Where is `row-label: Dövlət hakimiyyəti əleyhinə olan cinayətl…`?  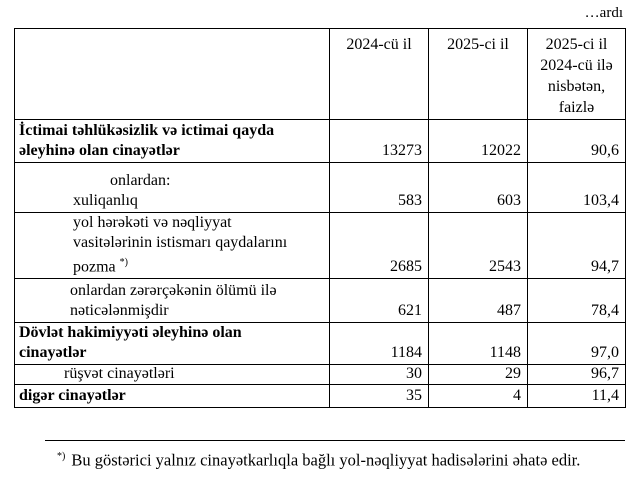 row-label: Dövlət hakimiyyəti əleyhinə olan cinayətl… is located at coordinates (172, 344).